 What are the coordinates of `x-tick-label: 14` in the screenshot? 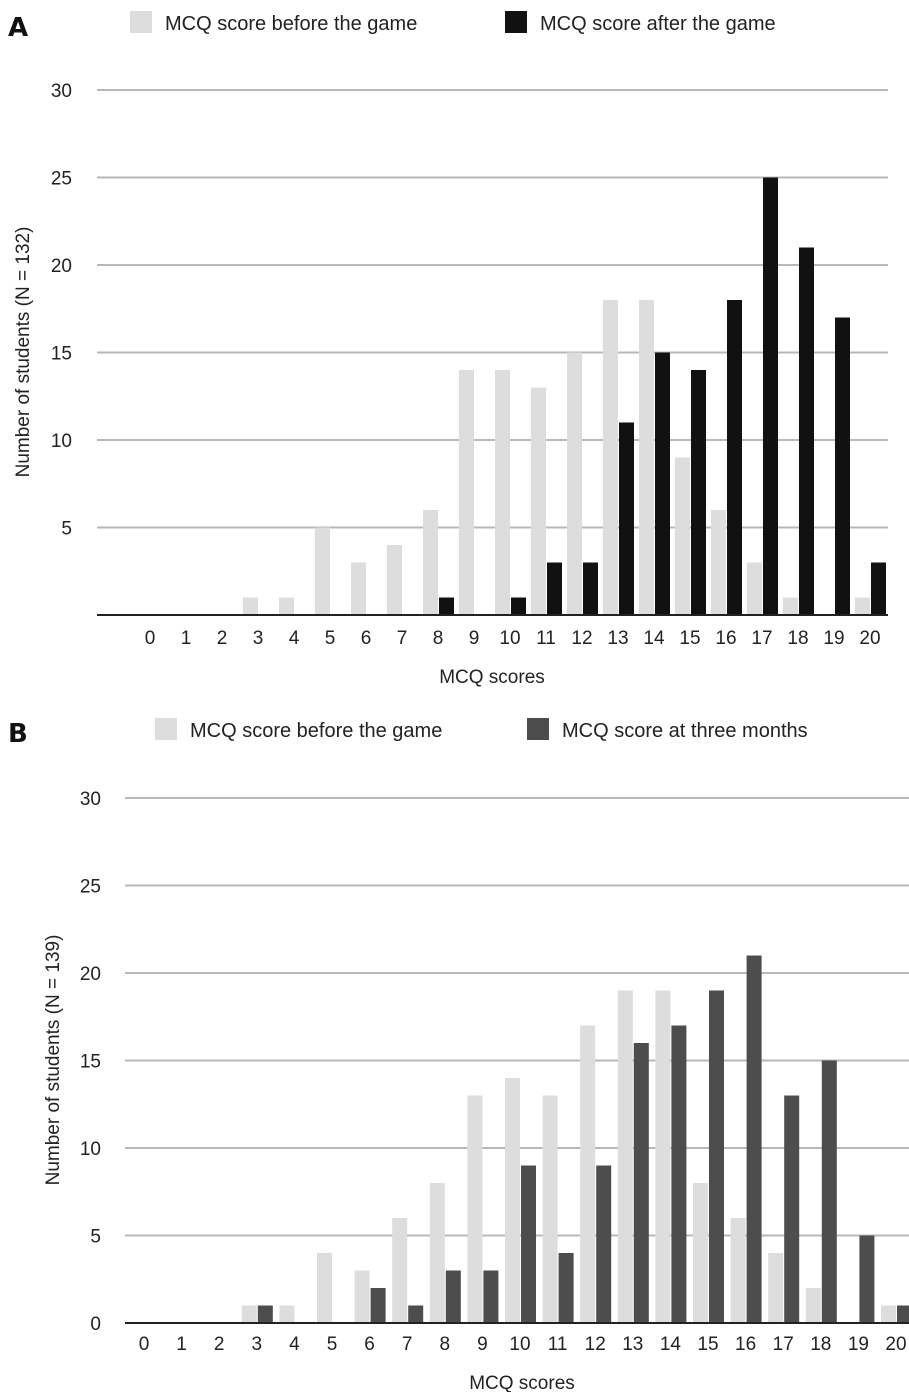 It's located at (654, 638).